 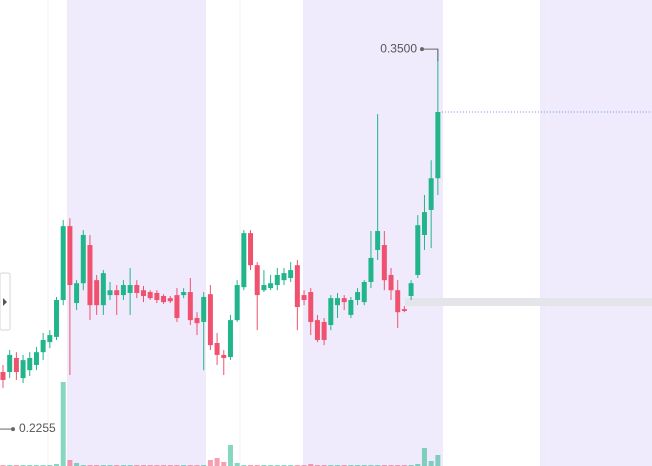 I want to click on marker-line, so click(x=430, y=55).